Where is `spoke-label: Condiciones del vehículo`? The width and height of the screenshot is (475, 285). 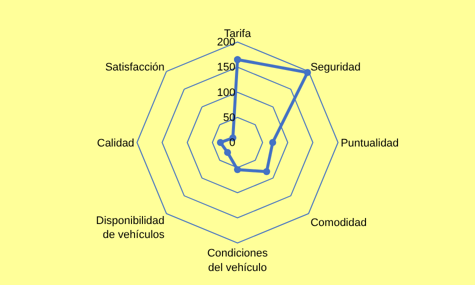
spoke-label: Condiciones del vehículo is located at coordinates (237, 261).